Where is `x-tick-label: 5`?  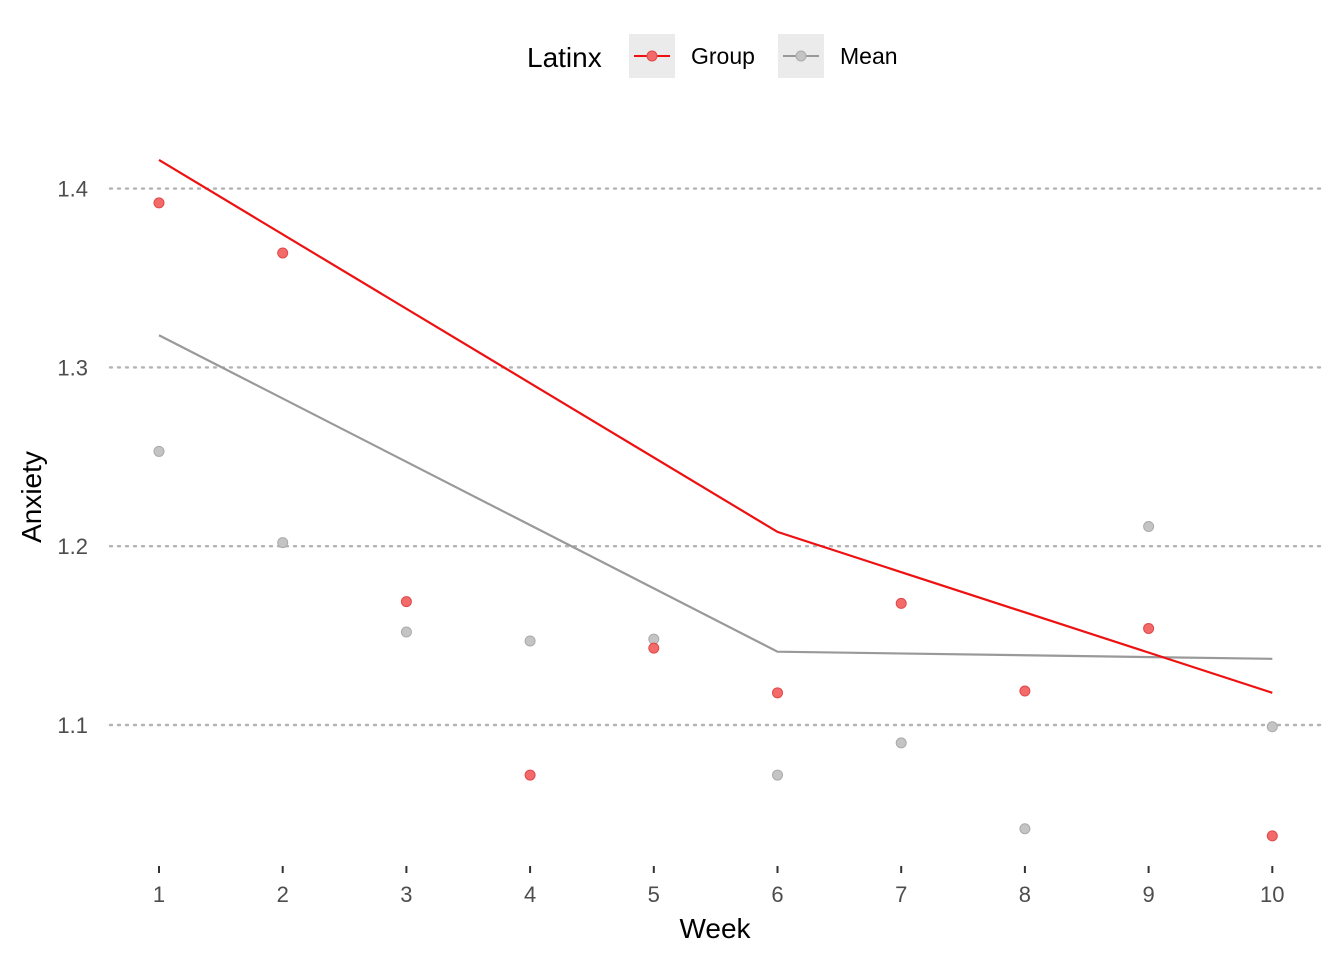 x-tick-label: 5 is located at coordinates (654, 894).